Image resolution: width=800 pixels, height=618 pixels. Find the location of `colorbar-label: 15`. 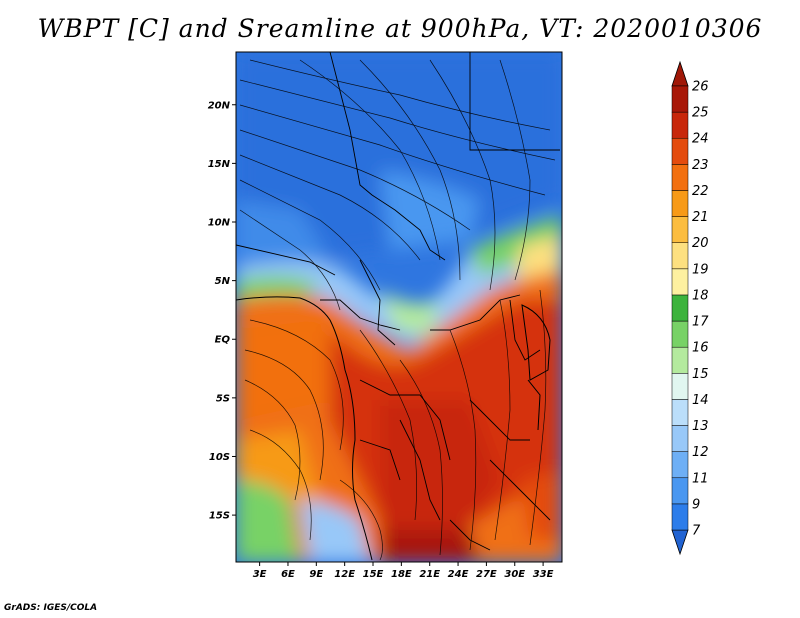

colorbar-label: 15 is located at coordinates (700, 374).